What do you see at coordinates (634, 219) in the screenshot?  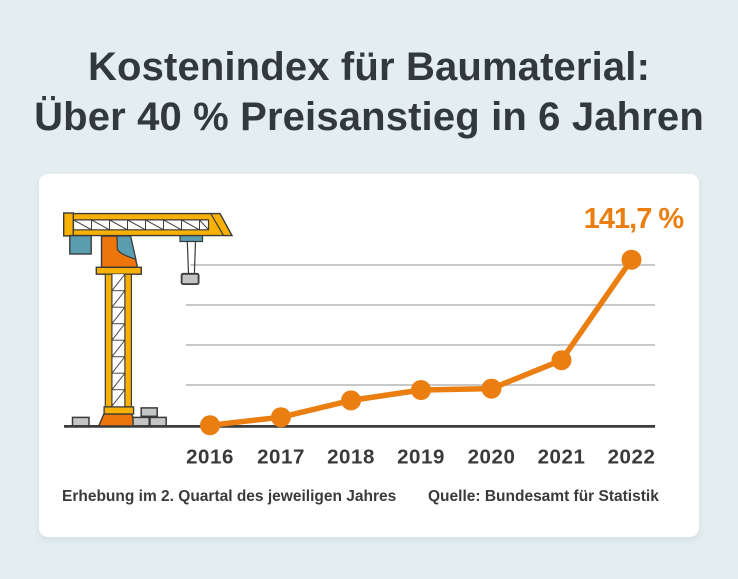 I see `svg-text: 141,7 %` at bounding box center [634, 219].